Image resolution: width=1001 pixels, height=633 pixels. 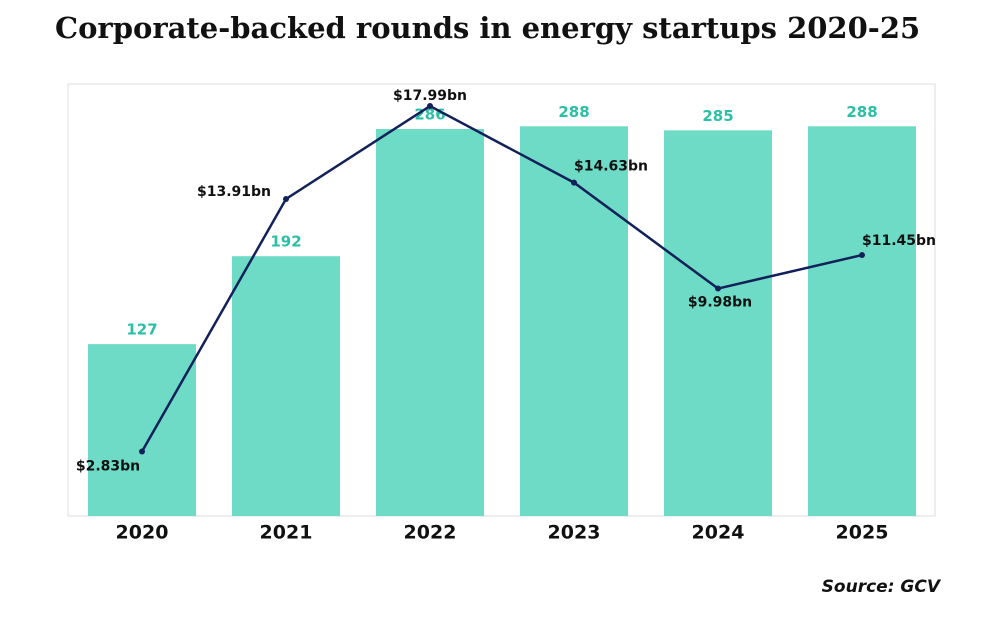 What do you see at coordinates (611, 167) in the screenshot?
I see `line-value-label: $14.63bn` at bounding box center [611, 167].